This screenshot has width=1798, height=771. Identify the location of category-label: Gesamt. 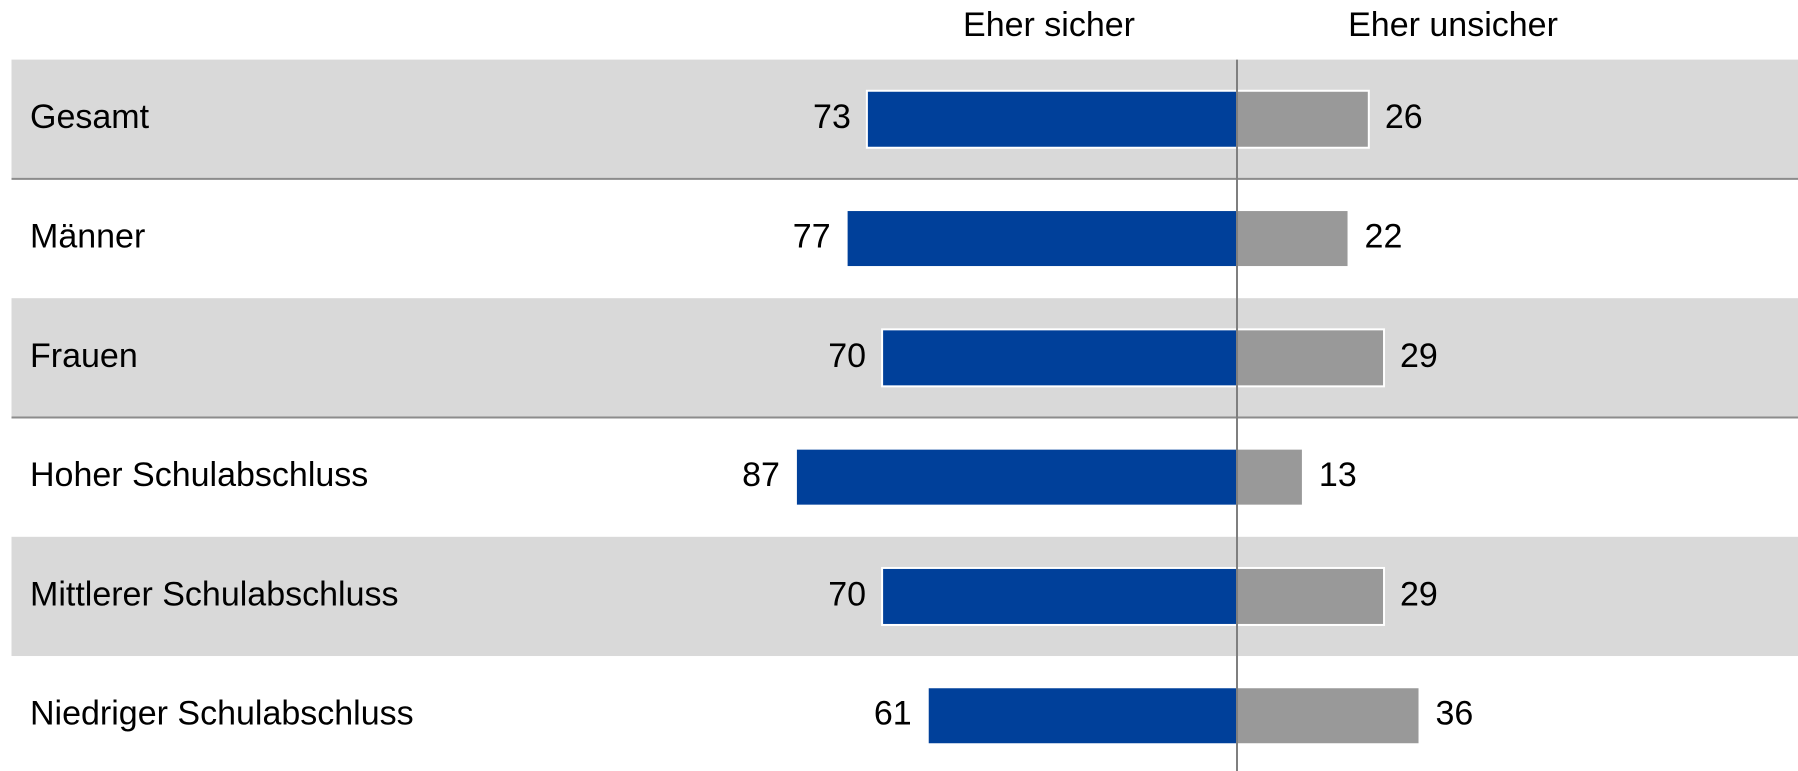
(90, 117).